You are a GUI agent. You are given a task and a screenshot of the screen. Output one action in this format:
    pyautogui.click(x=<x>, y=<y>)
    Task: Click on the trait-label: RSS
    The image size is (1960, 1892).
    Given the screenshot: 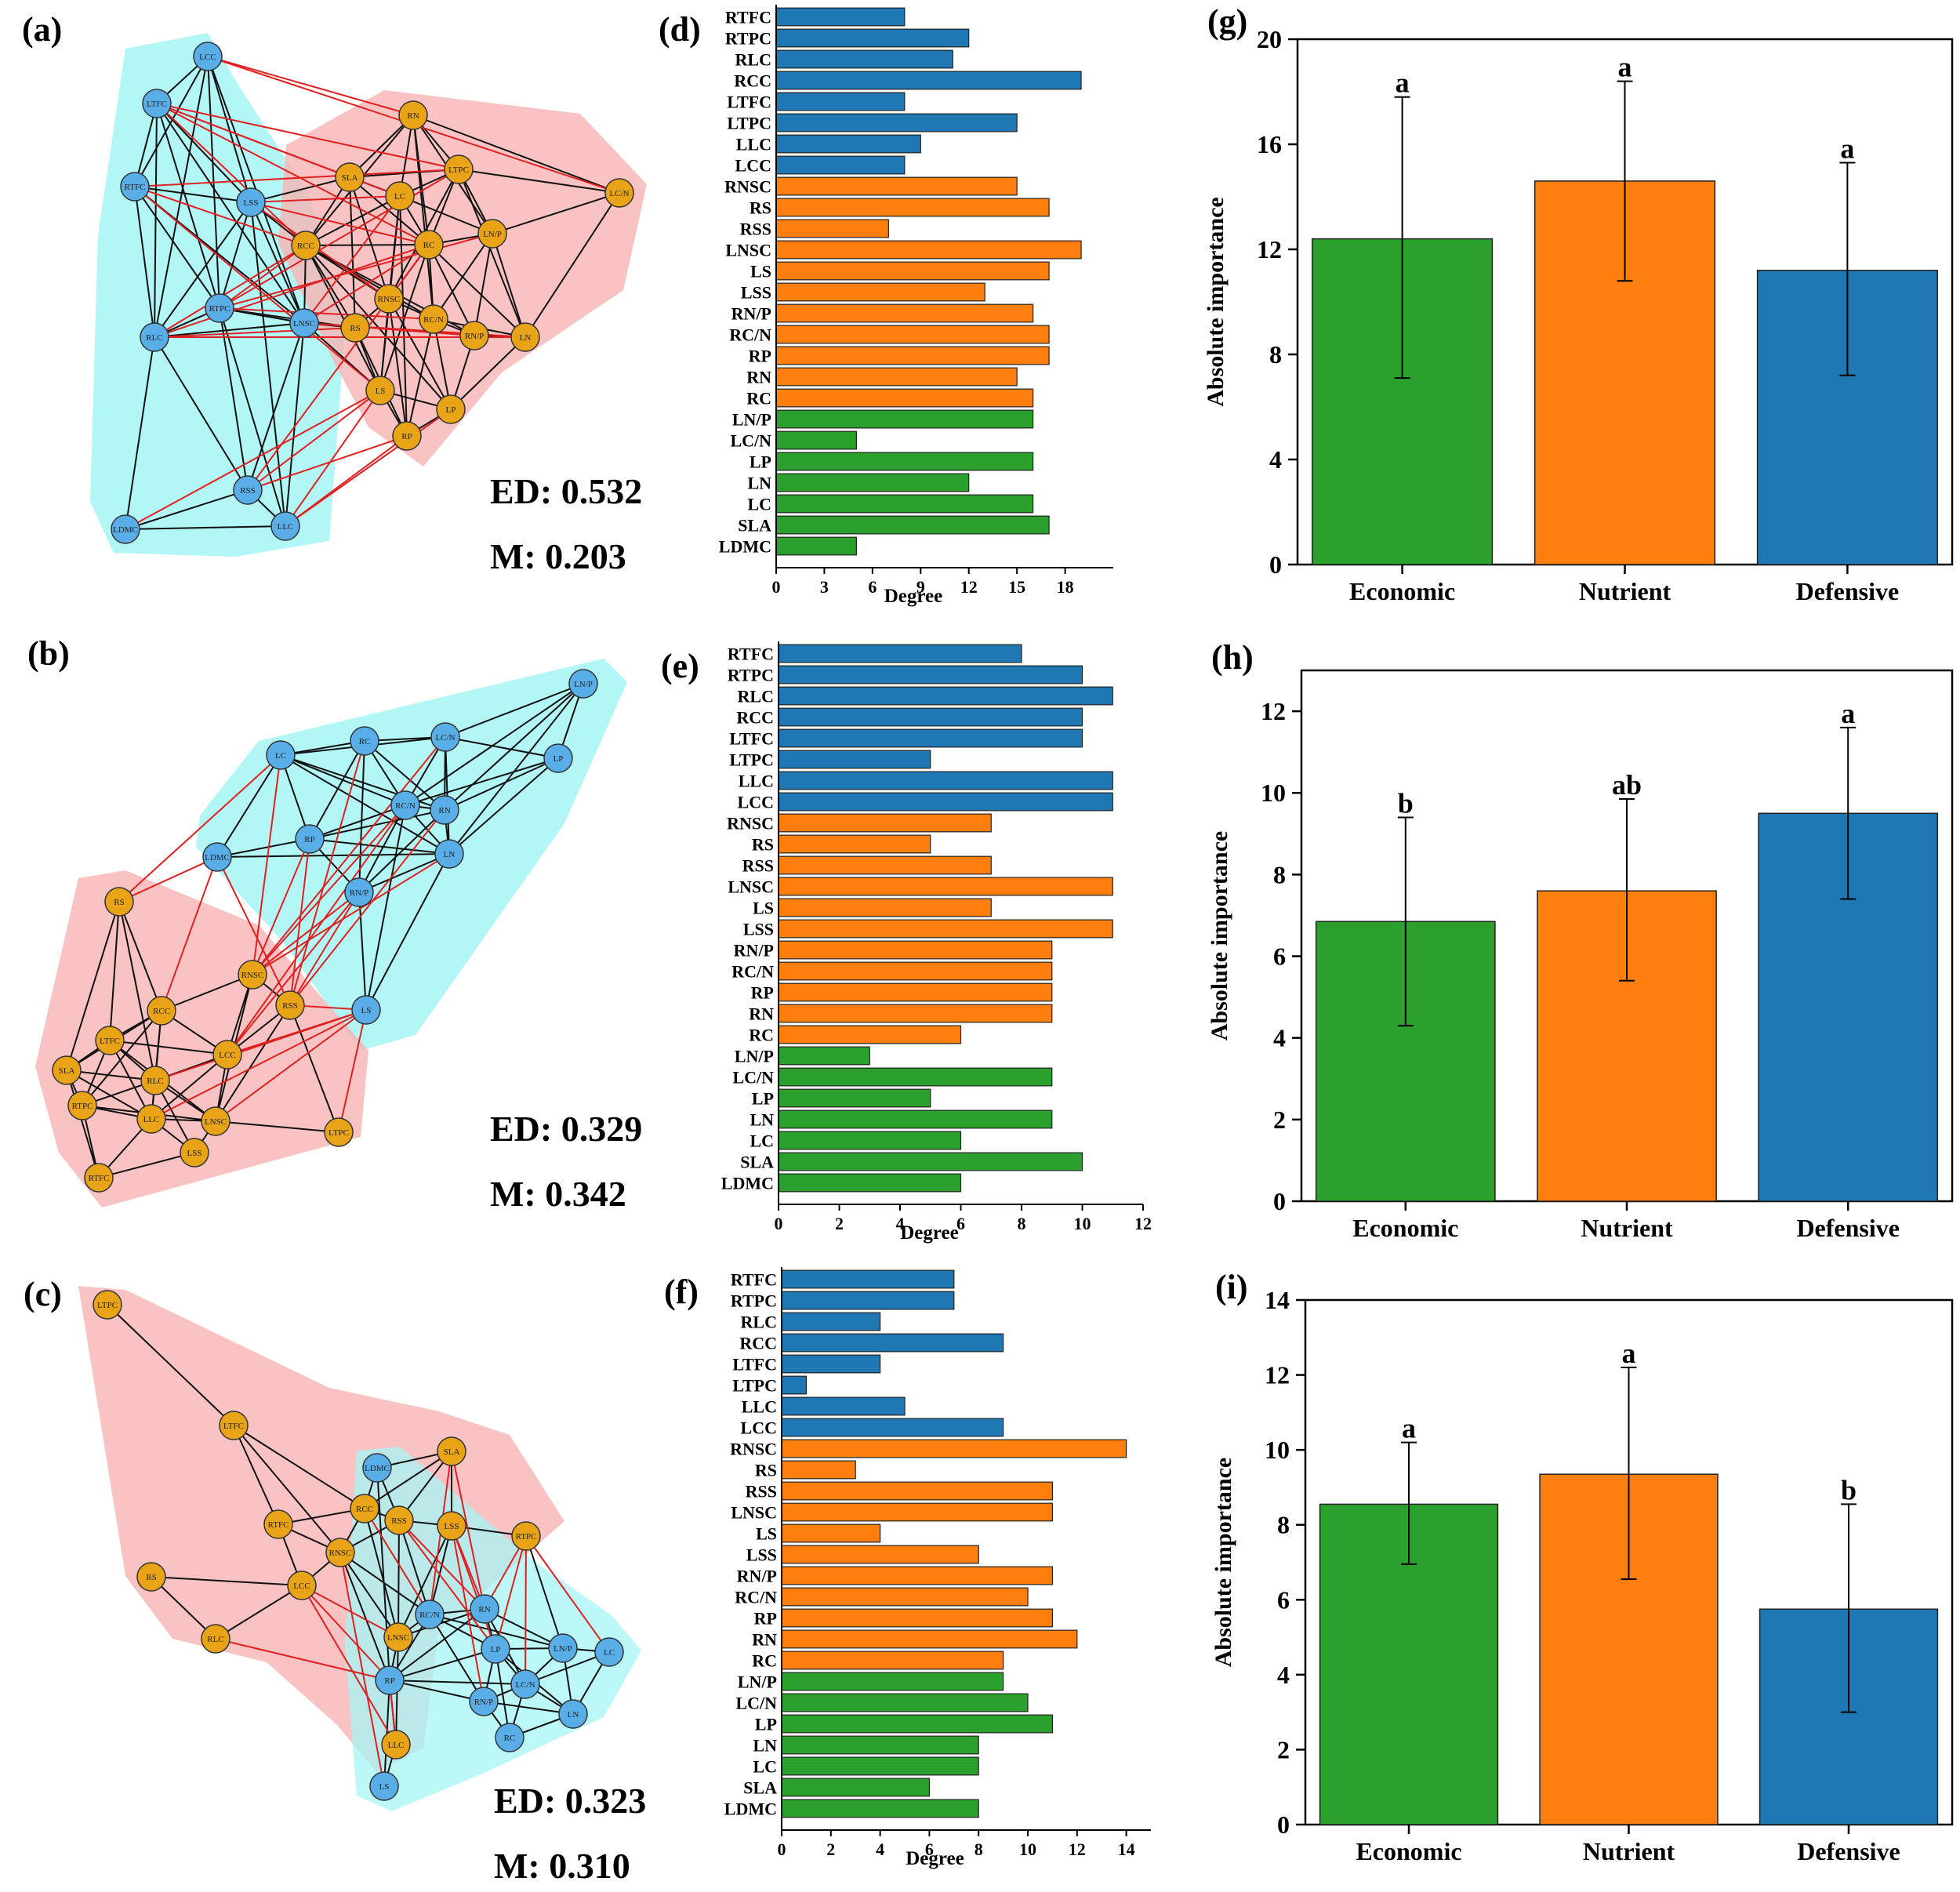 What is the action you would take?
    pyautogui.click(x=758, y=866)
    